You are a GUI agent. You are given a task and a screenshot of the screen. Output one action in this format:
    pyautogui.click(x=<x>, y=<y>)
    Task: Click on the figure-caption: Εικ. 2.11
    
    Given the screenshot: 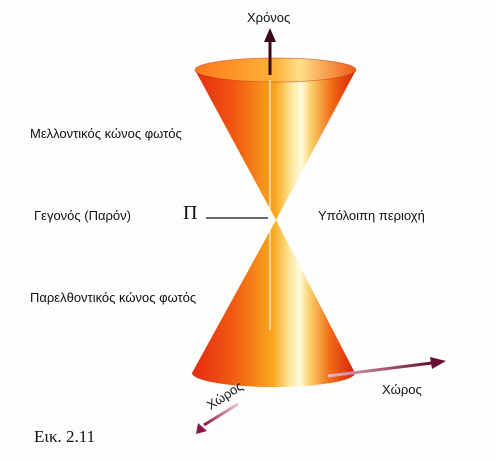 What is the action you would take?
    pyautogui.click(x=65, y=436)
    